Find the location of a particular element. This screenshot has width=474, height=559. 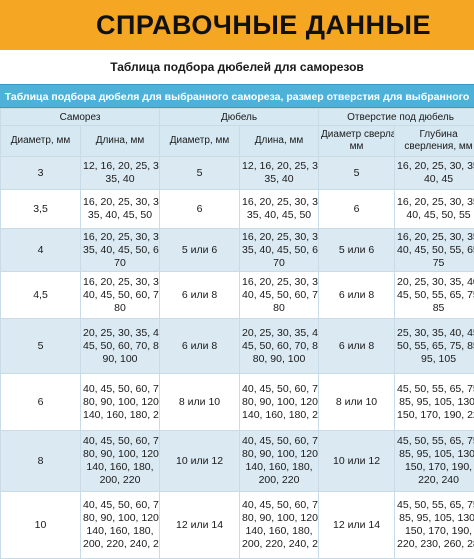

cell-line: 40, 45, 50, 55 is located at coordinates (435, 215).